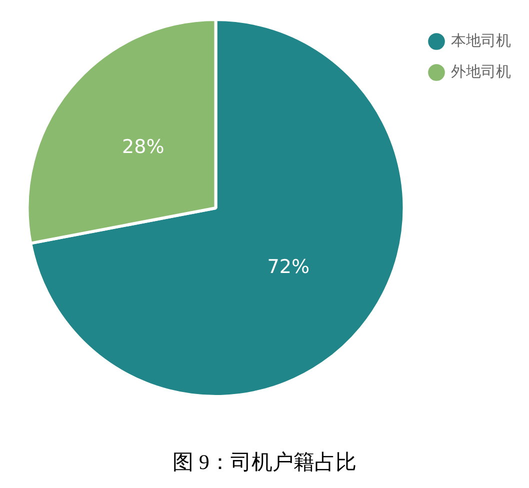 The image size is (529, 488). What do you see at coordinates (265, 462) in the screenshot?
I see `caption: 图 9：司机户籍占比` at bounding box center [265, 462].